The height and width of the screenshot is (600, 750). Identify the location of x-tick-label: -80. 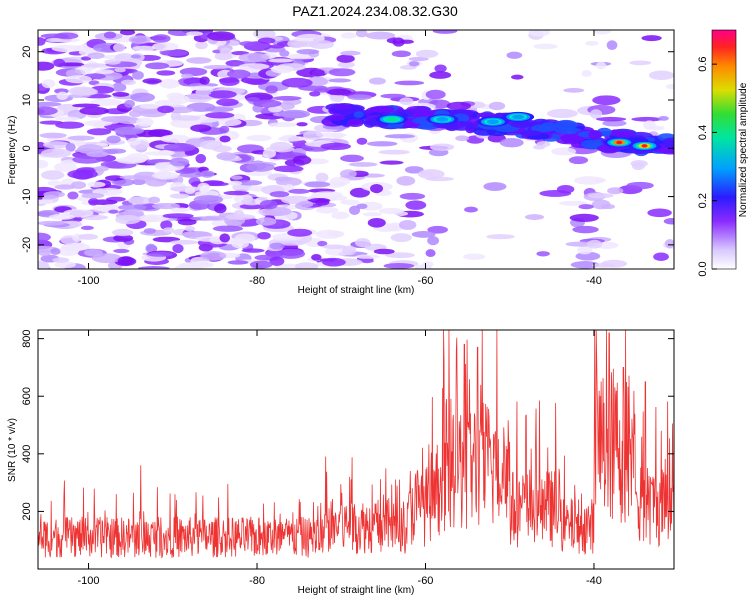
(257, 581).